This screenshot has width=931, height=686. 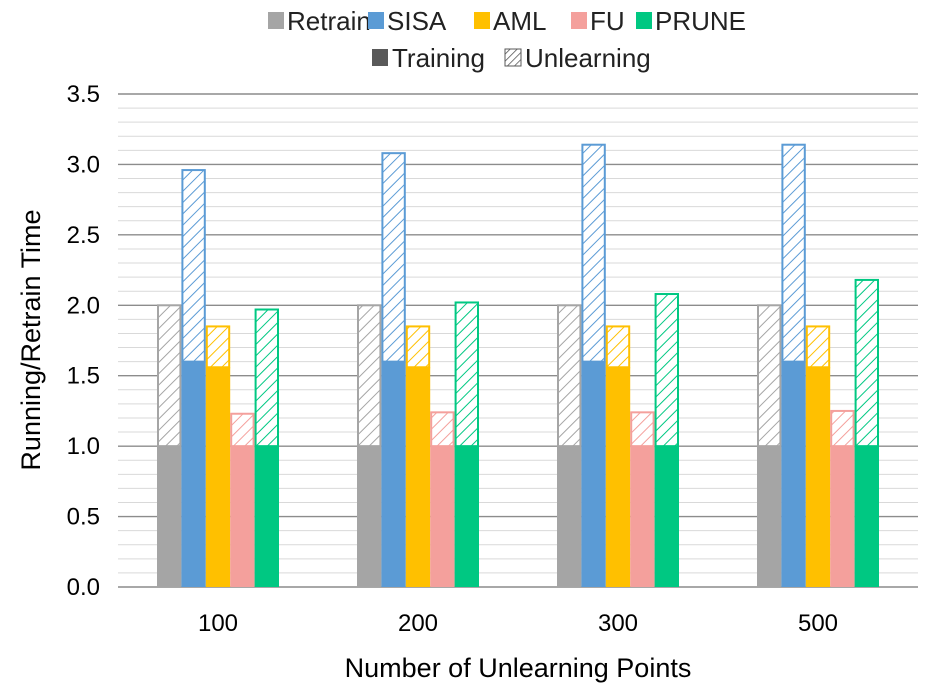 What do you see at coordinates (507, 39) in the screenshot?
I see `legend: Retrain SISA AML FU PRUNE Training Unlearning` at bounding box center [507, 39].